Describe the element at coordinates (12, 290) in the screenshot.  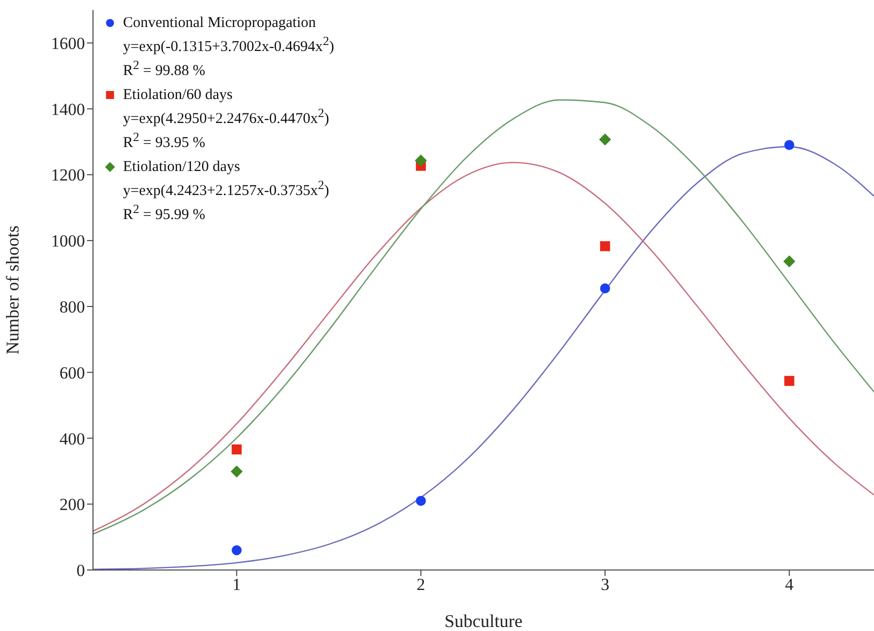
I see `y-axis-title: Number of shoots` at that location.